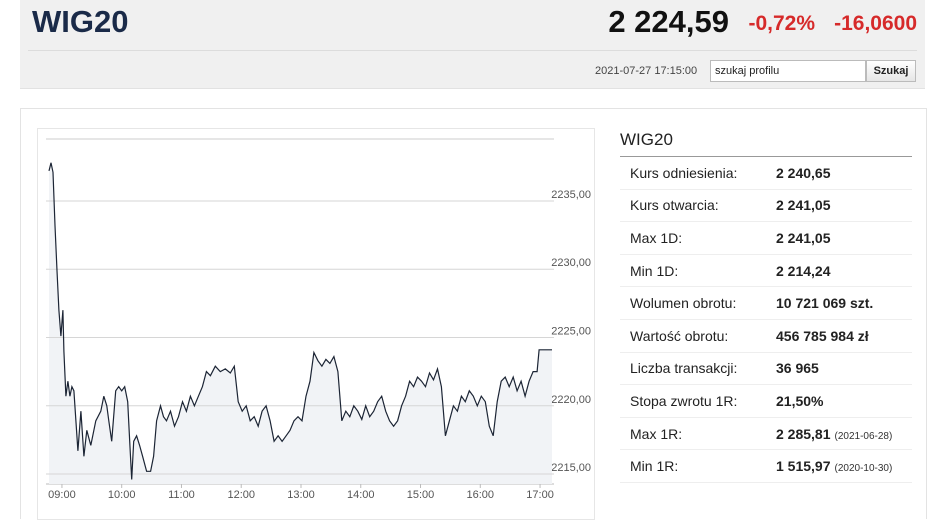  What do you see at coordinates (684, 368) in the screenshot?
I see `stats-label: Liczba transakcji:` at bounding box center [684, 368].